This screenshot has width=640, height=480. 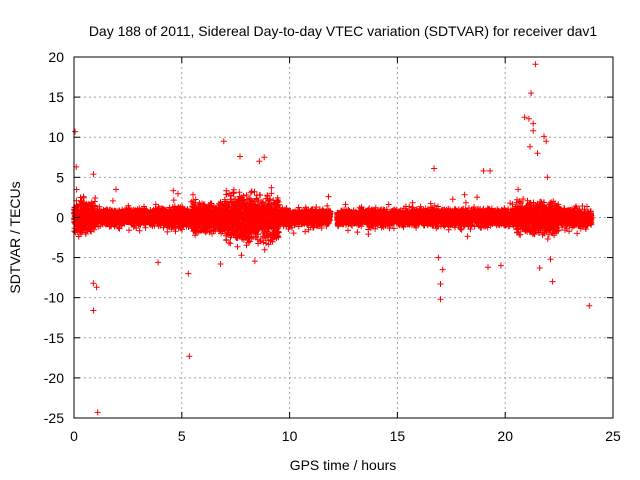 What do you see at coordinates (74, 436) in the screenshot?
I see `x-tick-label: 0` at bounding box center [74, 436].